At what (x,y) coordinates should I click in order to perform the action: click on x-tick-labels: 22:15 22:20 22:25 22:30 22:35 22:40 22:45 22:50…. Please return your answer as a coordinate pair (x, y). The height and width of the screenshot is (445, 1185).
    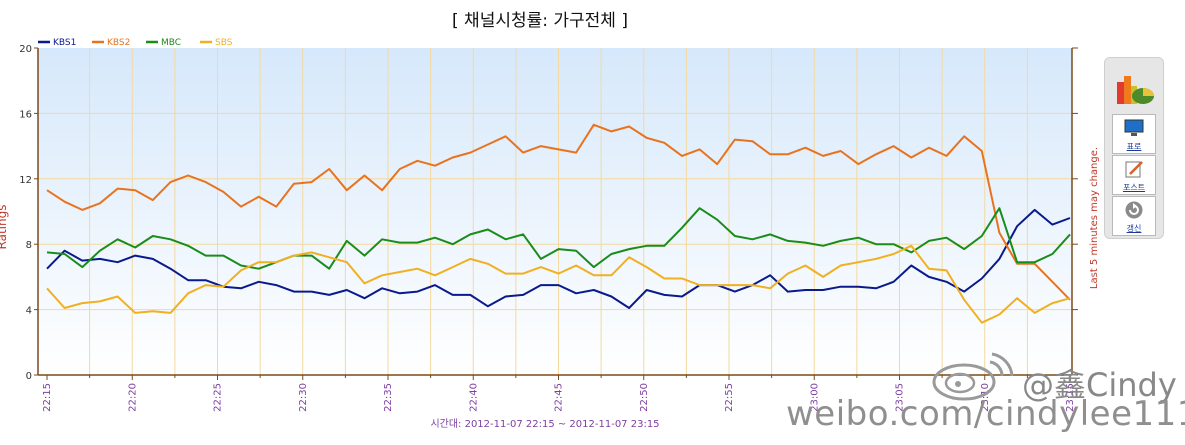
    Looking at the image, I should click on (559, 393).